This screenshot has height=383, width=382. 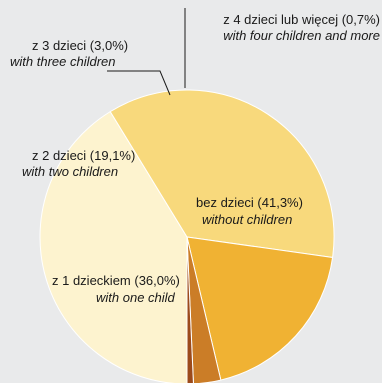 I want to click on label-one-child-pl: z 1 dzieckiem (36,0%), so click(x=116, y=280).